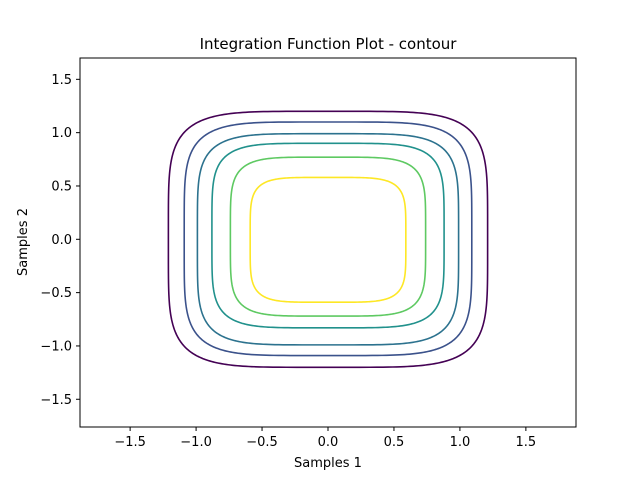 Image resolution: width=640 pixels, height=480 pixels. Describe the element at coordinates (329, 44) in the screenshot. I see `chart-title: Integration Function Plot - contour` at that location.